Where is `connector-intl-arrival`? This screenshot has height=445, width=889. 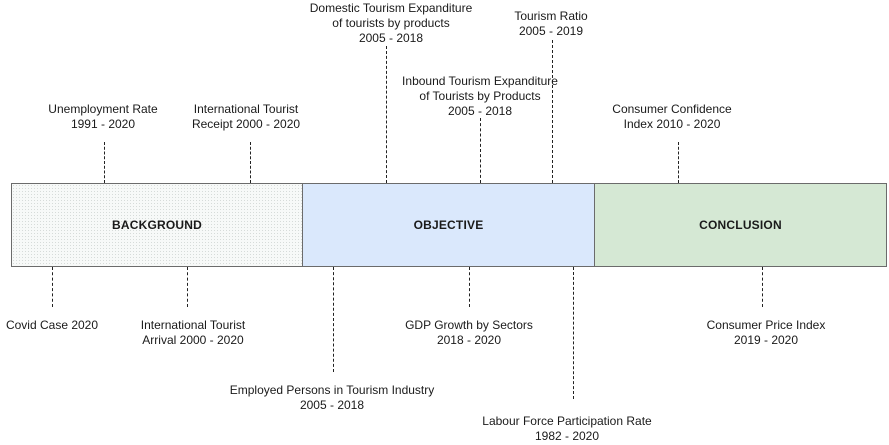
connector-intl-arrival is located at coordinates (187, 287).